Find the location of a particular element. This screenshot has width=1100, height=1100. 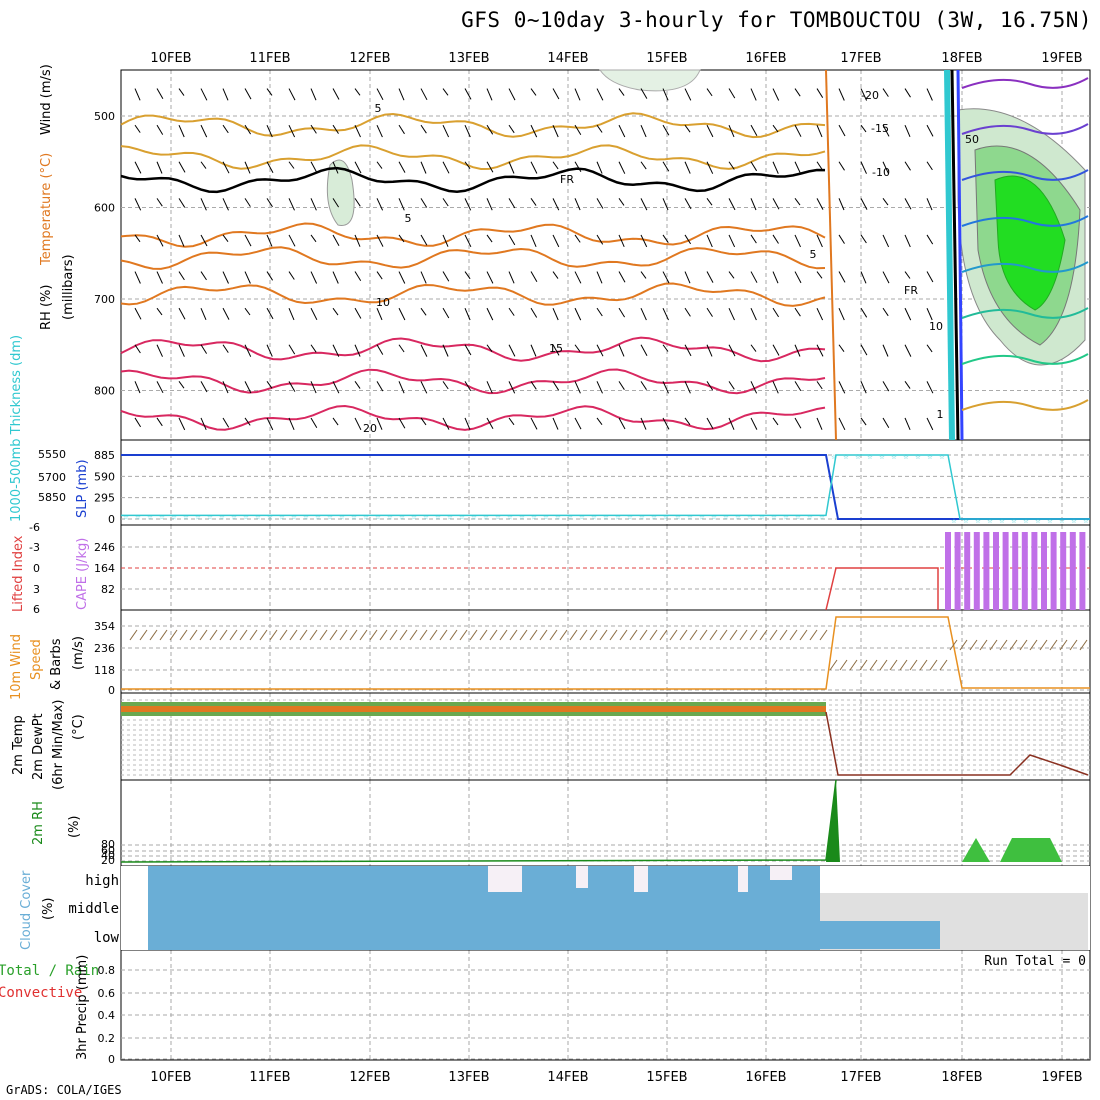

cloud-level-label: middle is located at coordinates (93, 909).